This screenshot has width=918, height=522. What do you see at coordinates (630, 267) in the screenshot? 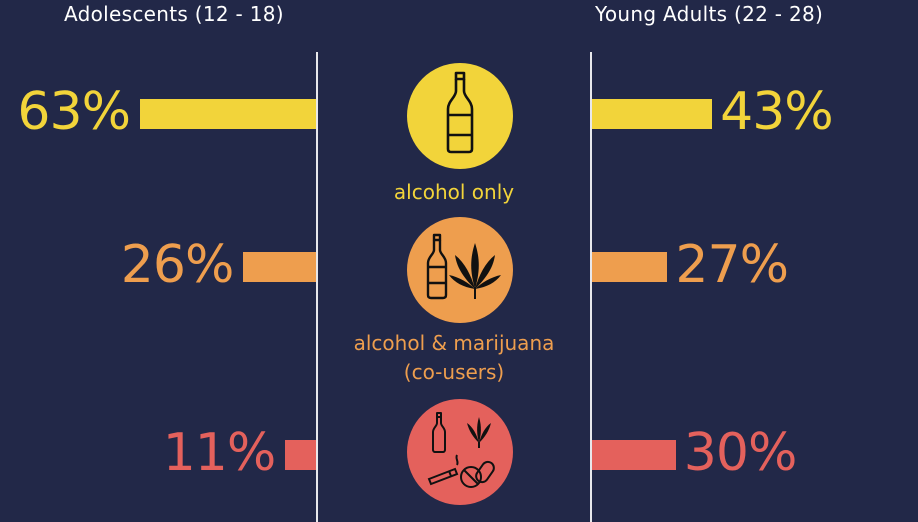
I see `young-adults-bar-co-users` at bounding box center [630, 267].